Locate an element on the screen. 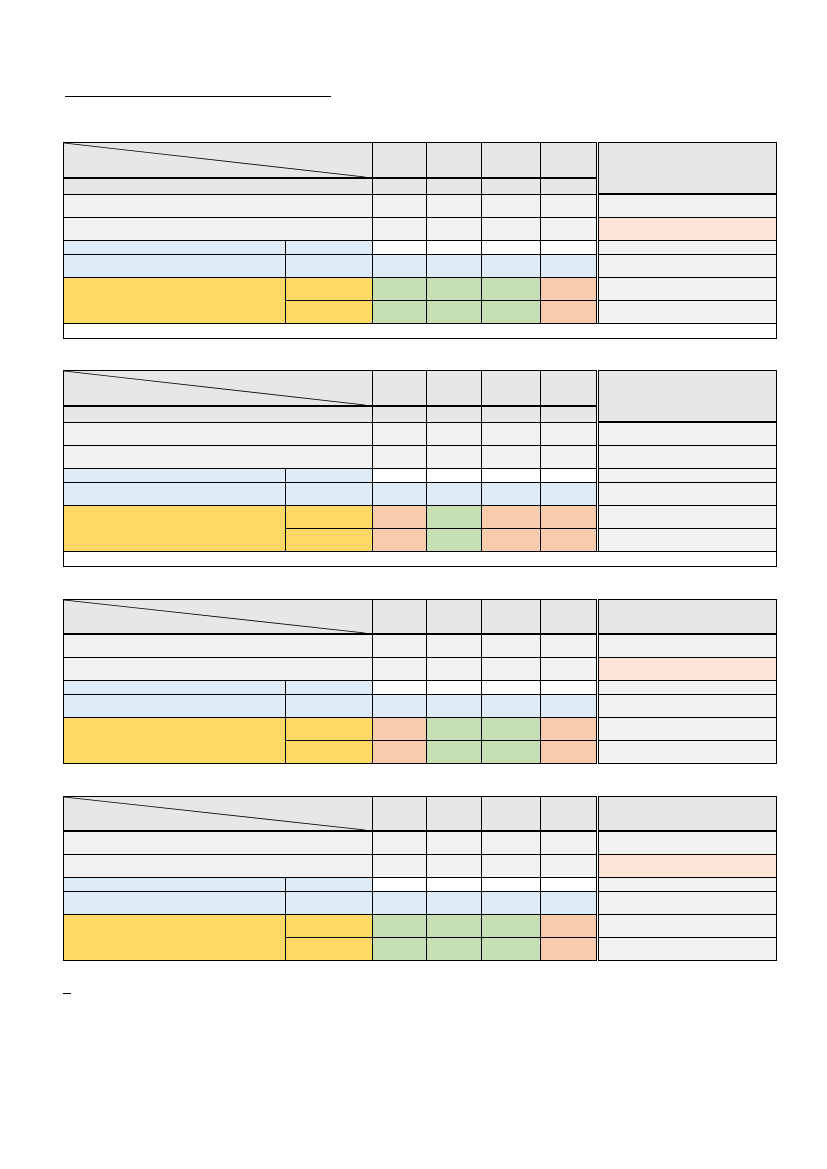 The width and height of the screenshot is (827, 1169). measure-label is located at coordinates (174, 494).